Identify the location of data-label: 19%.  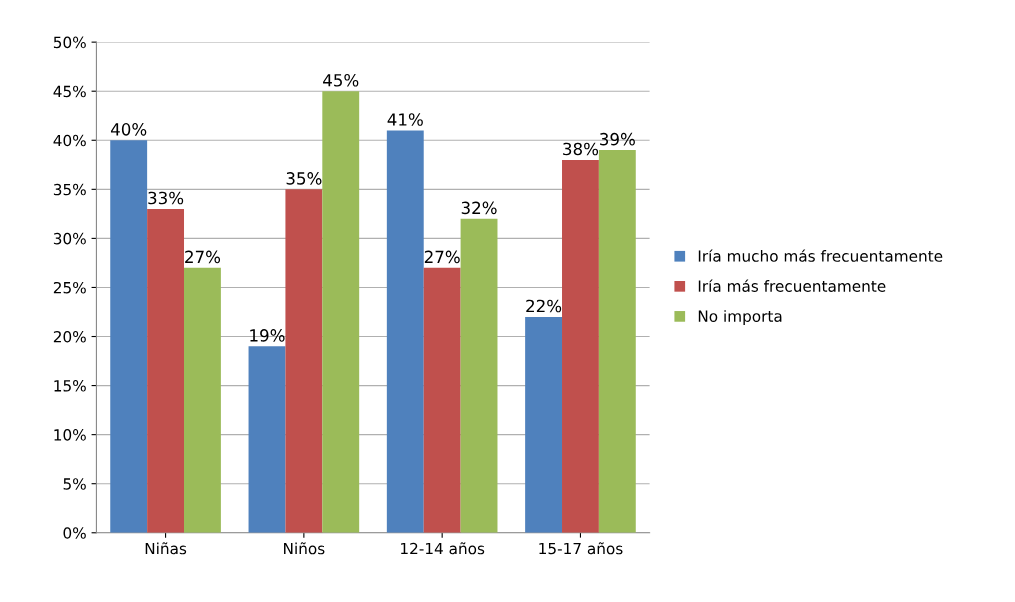
(267, 335).